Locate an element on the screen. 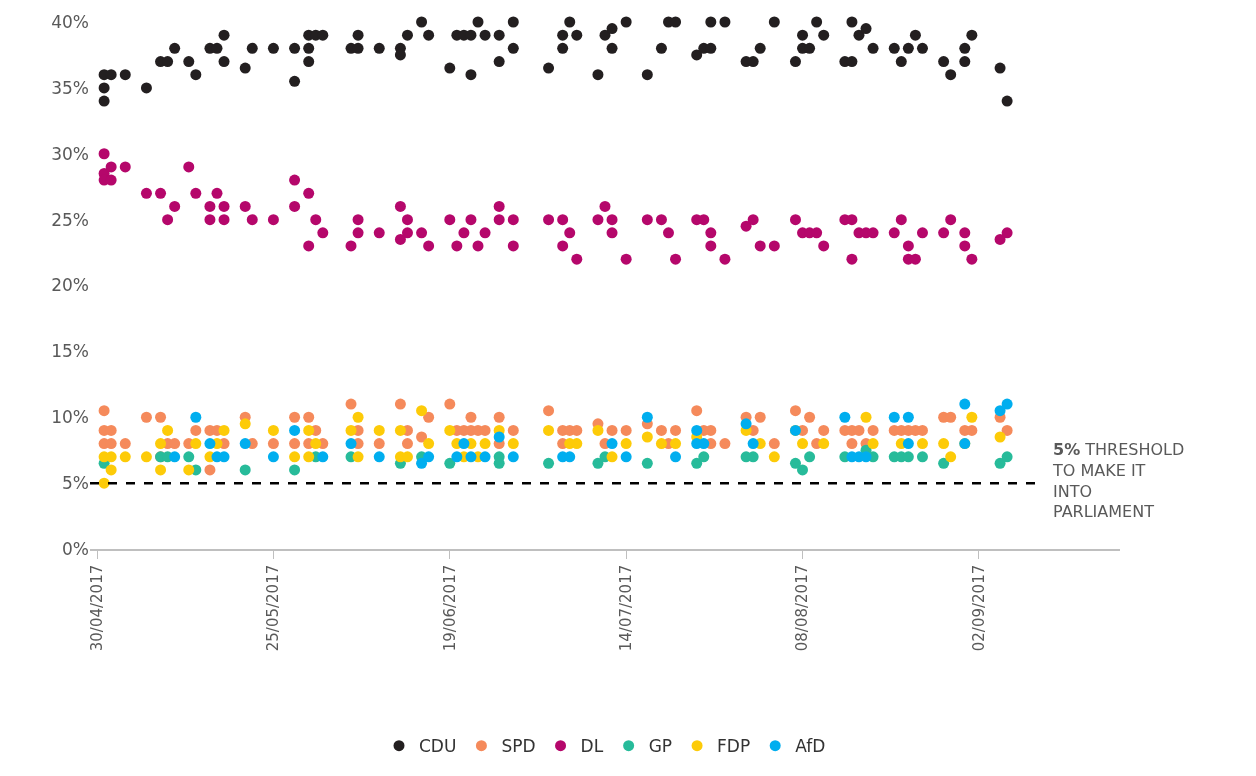 This screenshot has width=1256, height=776. legend-label: DL is located at coordinates (592, 746).